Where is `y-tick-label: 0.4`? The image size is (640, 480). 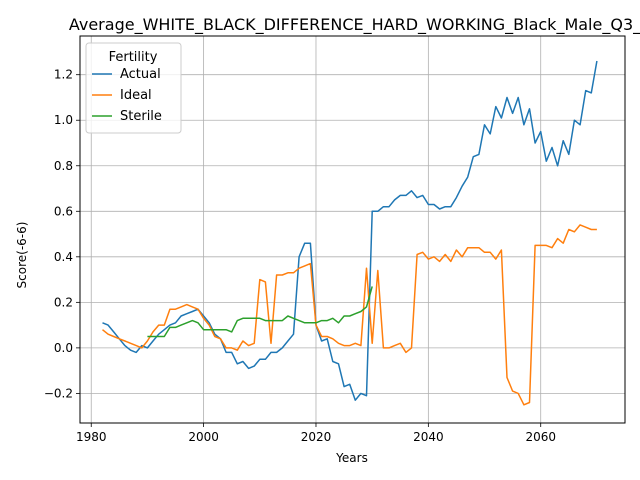 y-tick-label: 0.4 is located at coordinates (63, 257).